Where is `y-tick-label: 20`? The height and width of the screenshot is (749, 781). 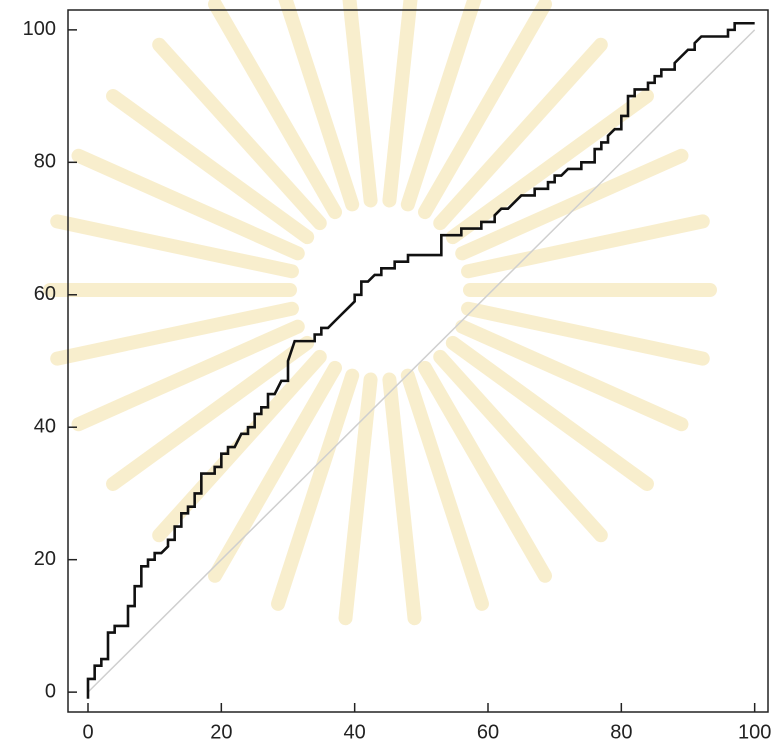 y-tick-label: 20 is located at coordinates (45, 559).